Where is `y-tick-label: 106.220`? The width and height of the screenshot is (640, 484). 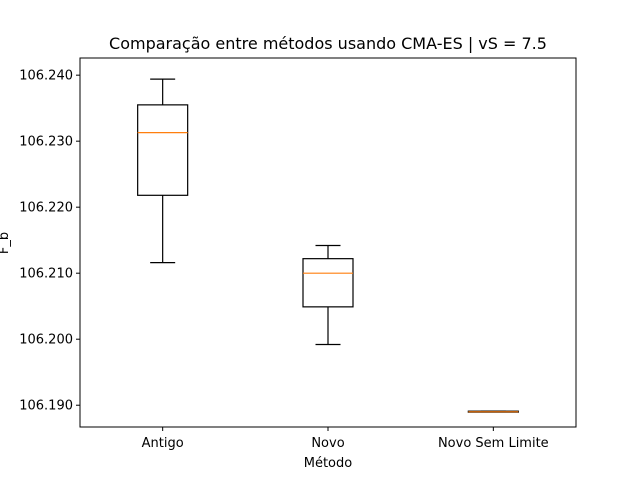
y-tick-label: 106.220 is located at coordinates (46, 208).